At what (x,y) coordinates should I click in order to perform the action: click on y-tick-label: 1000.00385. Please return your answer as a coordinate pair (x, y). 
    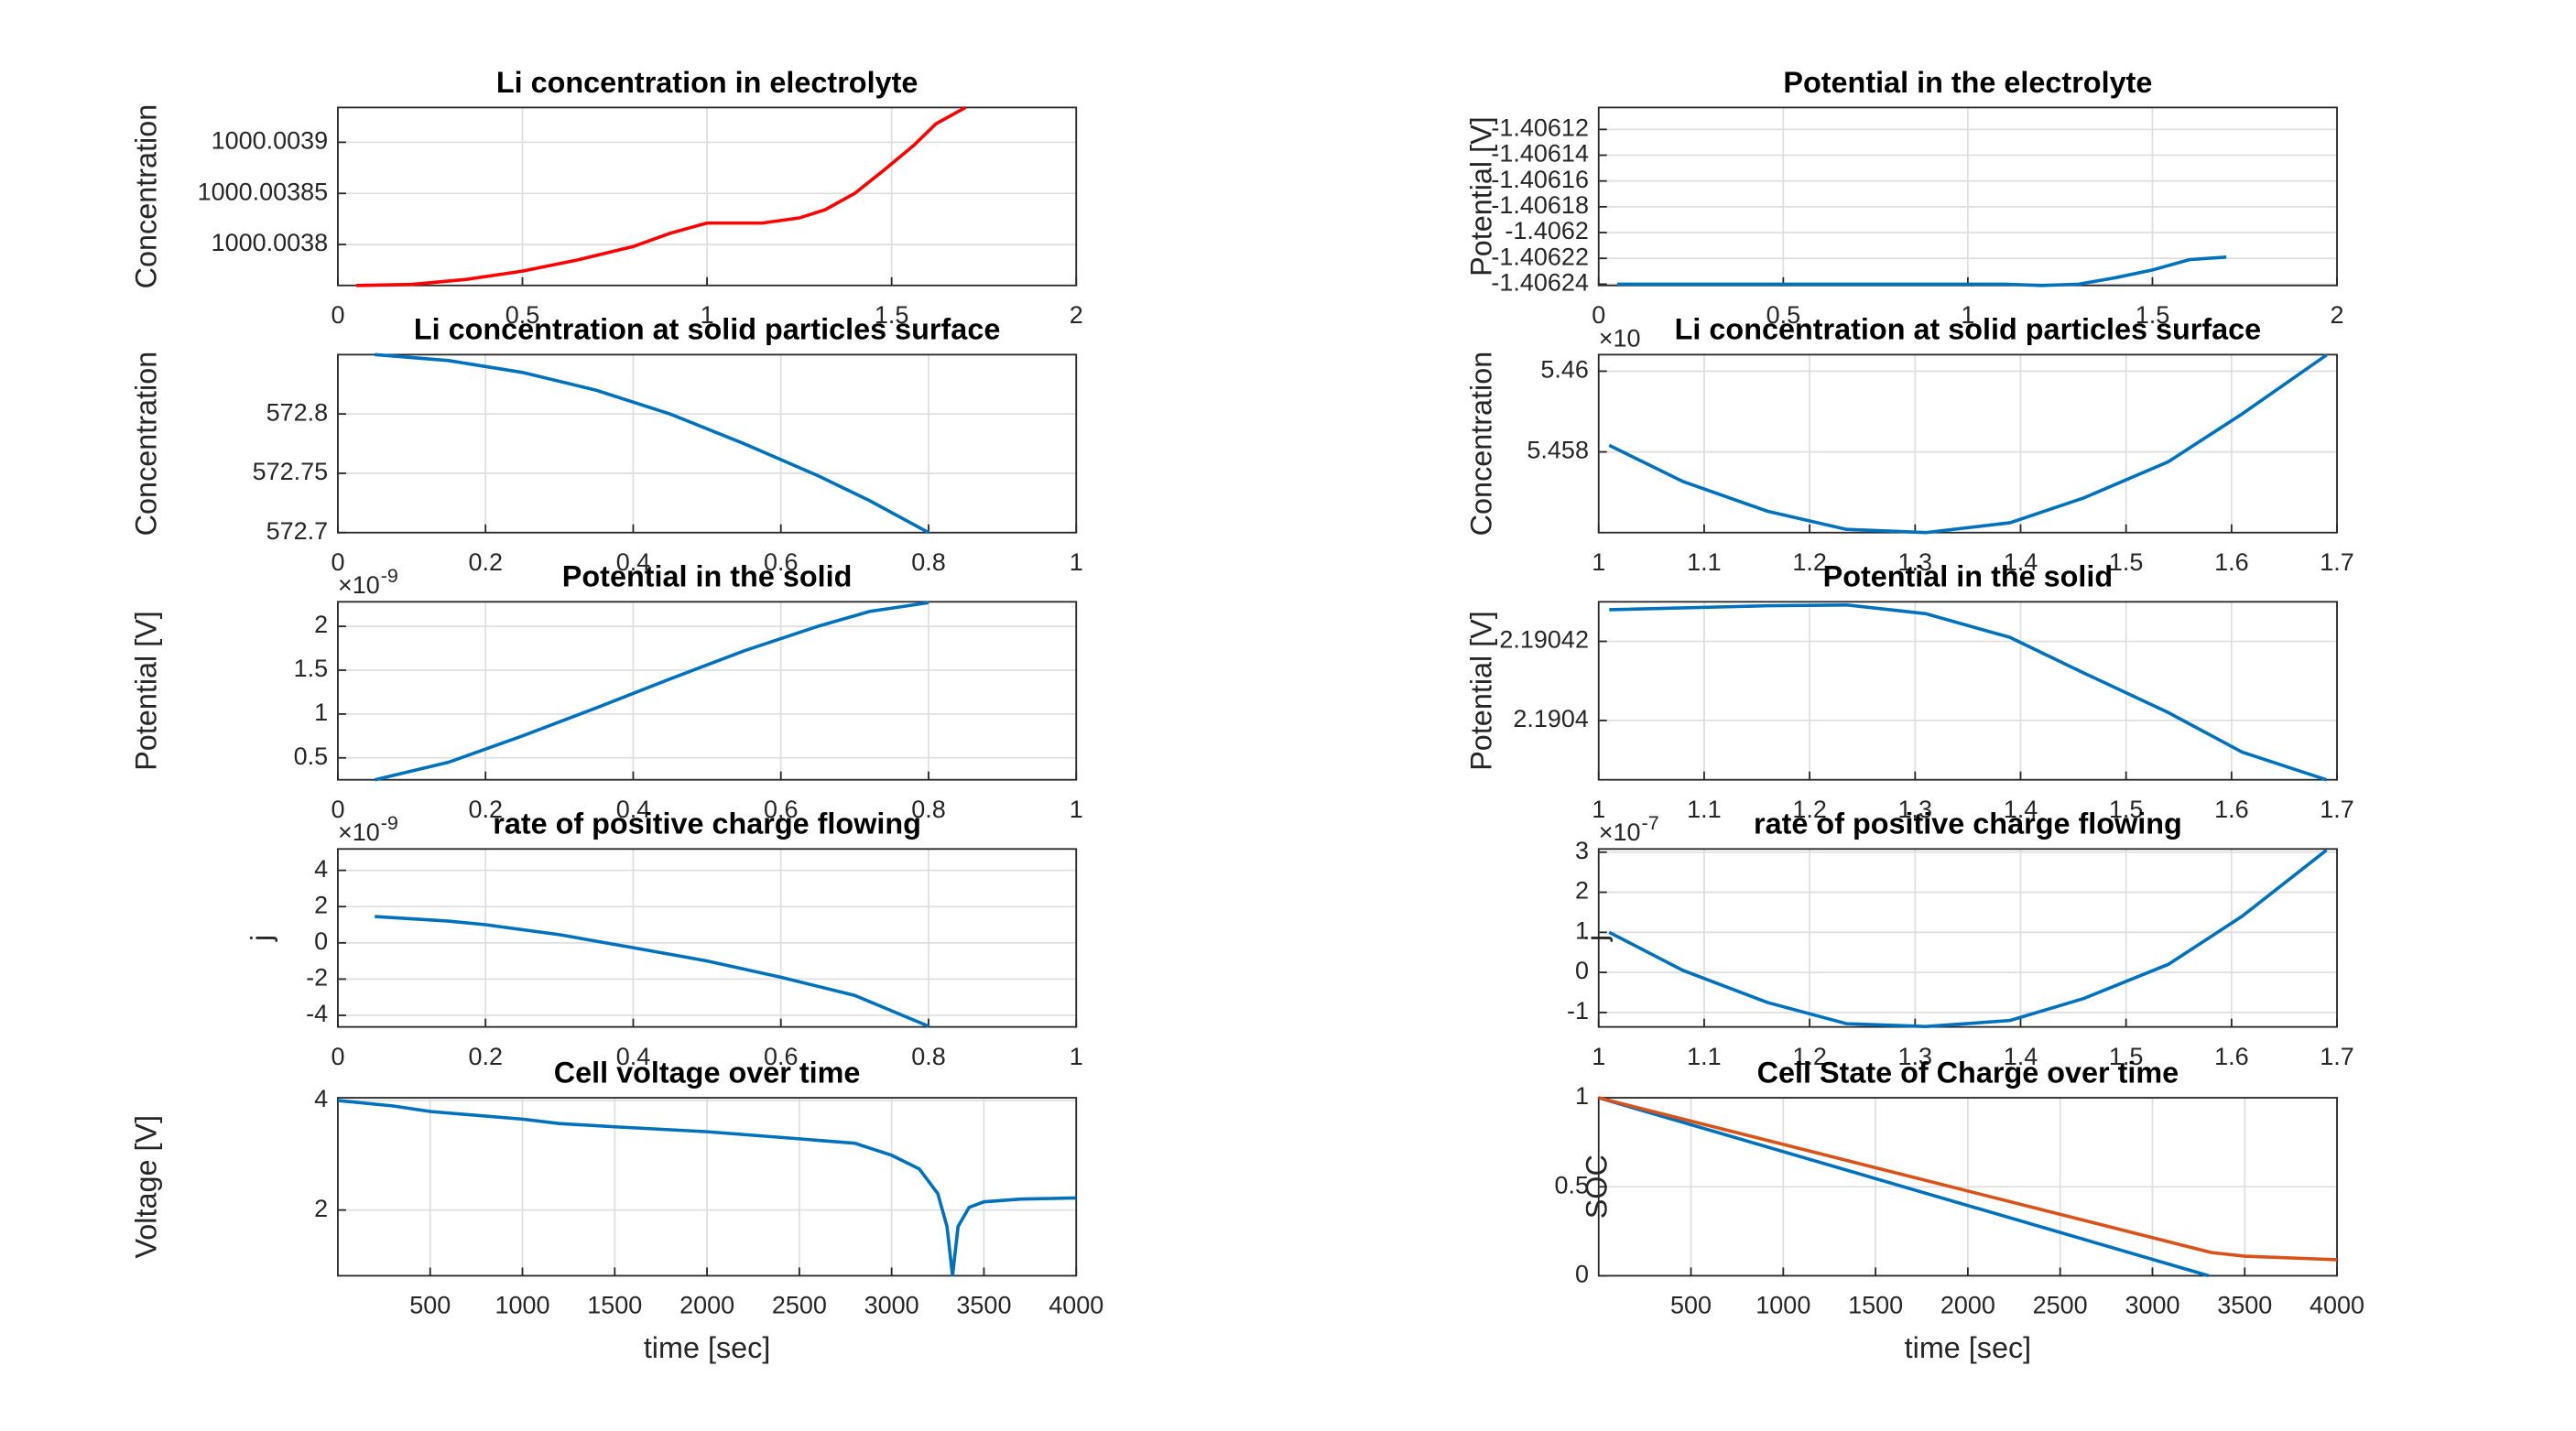
    Looking at the image, I should click on (263, 191).